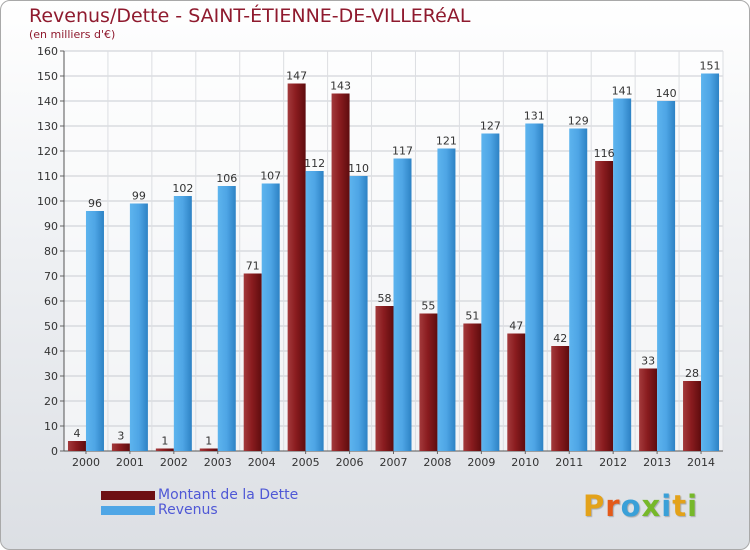  What do you see at coordinates (594, 506) in the screenshot?
I see `logo-letter: P` at bounding box center [594, 506].